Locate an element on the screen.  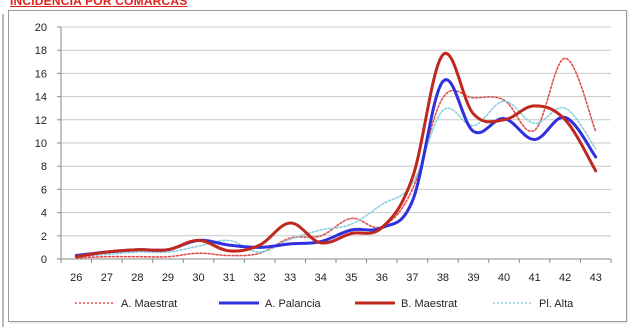
x-tick-label: 29 is located at coordinates (168, 278).